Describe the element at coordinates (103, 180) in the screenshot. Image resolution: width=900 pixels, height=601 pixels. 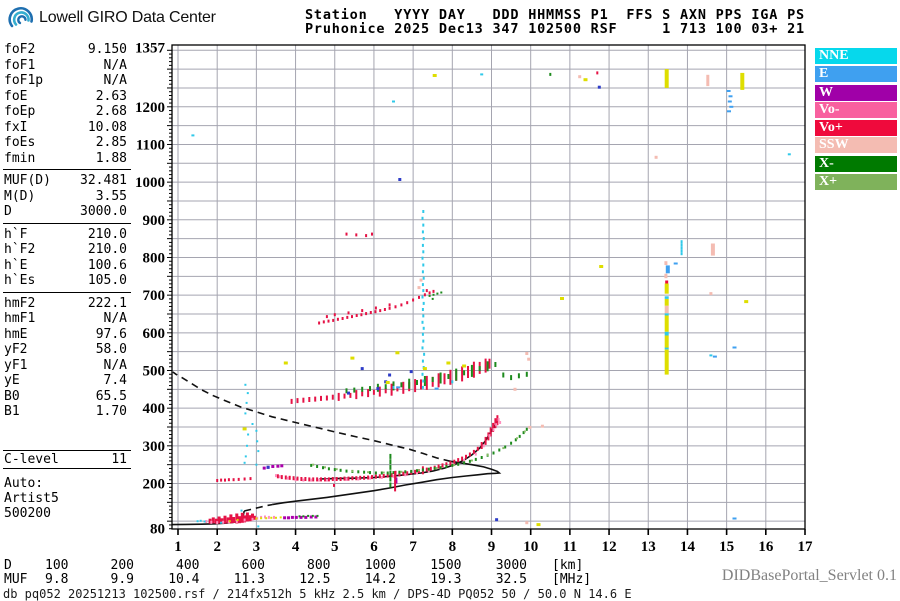
I see `parameter-value: 32.481` at that location.